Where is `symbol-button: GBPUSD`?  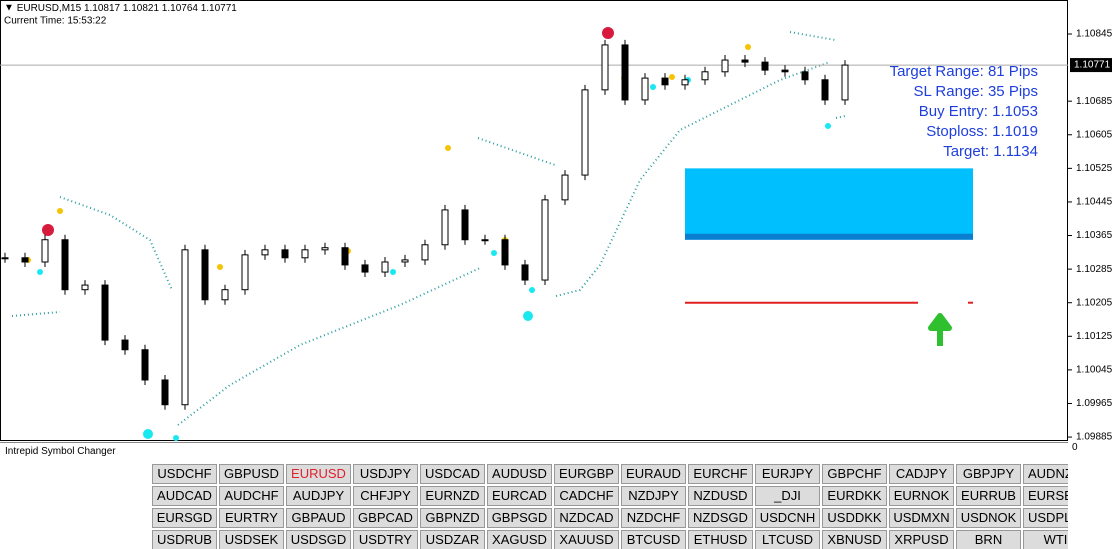
symbol-button: GBPUSD is located at coordinates (251, 474).